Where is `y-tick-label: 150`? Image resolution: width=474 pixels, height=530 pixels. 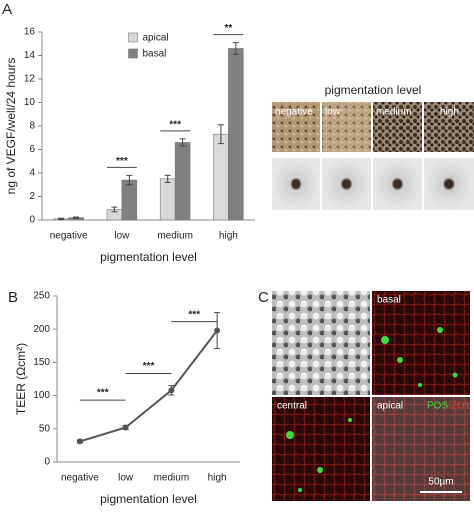 y-tick-label: 150 is located at coordinates (41, 362).